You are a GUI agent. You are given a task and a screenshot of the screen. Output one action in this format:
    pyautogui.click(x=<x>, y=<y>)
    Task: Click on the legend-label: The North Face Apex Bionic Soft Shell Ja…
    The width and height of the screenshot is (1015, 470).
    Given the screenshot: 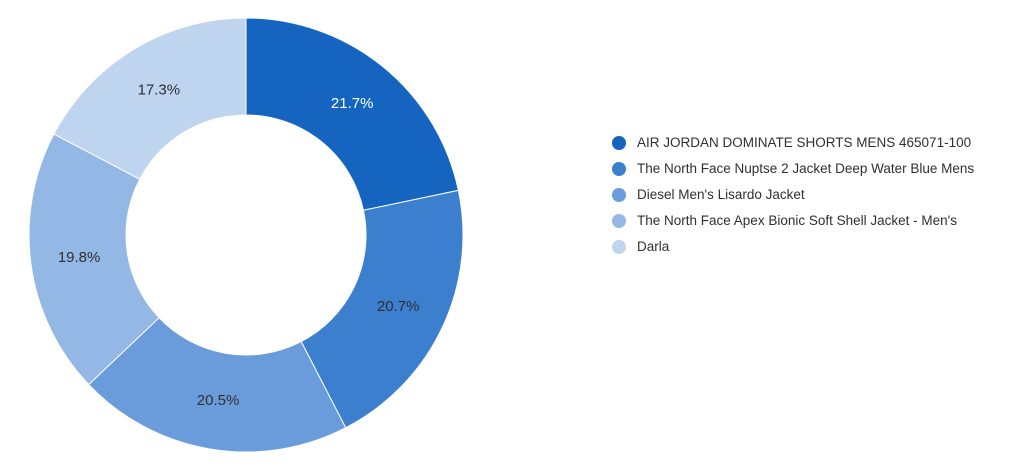 What is the action you would take?
    pyautogui.click(x=797, y=220)
    